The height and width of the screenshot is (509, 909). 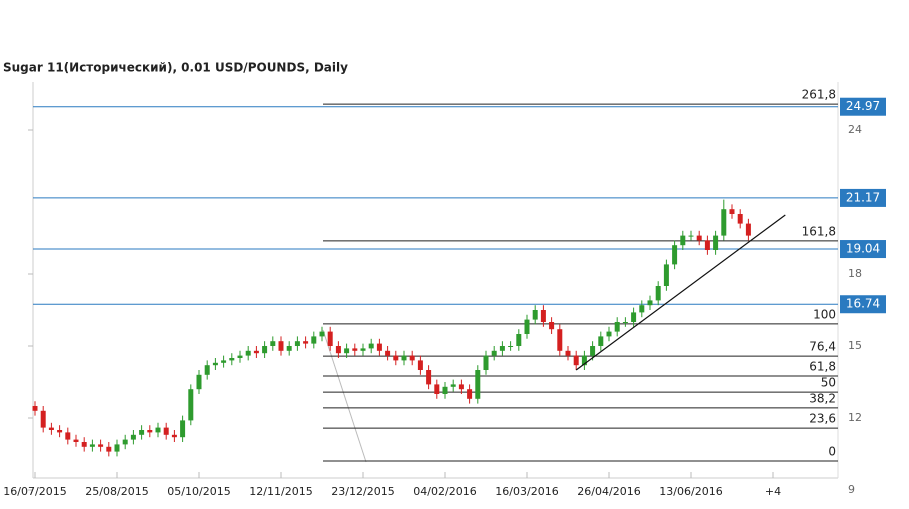 I want to click on y-tick-label: 12, so click(x=855, y=417).